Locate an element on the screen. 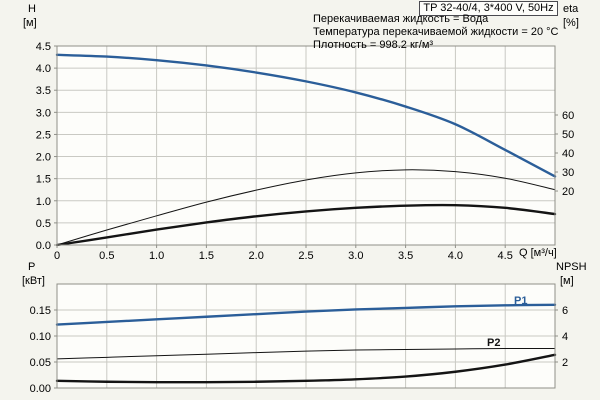  npsh-axis-unit: [м] is located at coordinates (567, 281).